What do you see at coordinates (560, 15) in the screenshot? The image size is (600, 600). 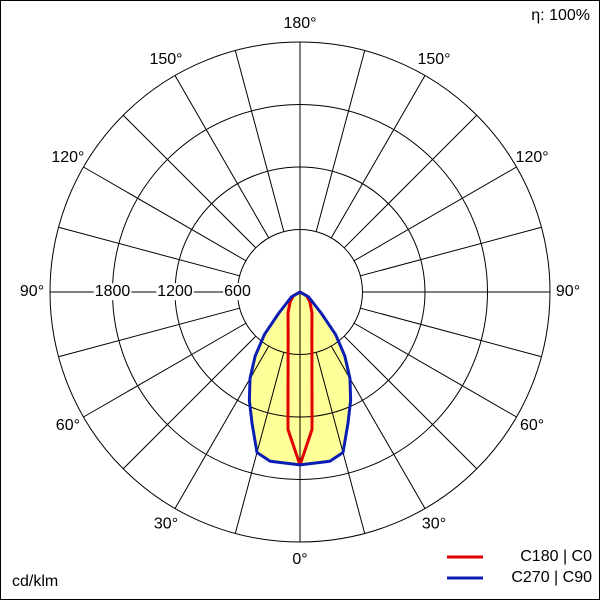 I see `efficiency-label: η: 100%` at bounding box center [560, 15].